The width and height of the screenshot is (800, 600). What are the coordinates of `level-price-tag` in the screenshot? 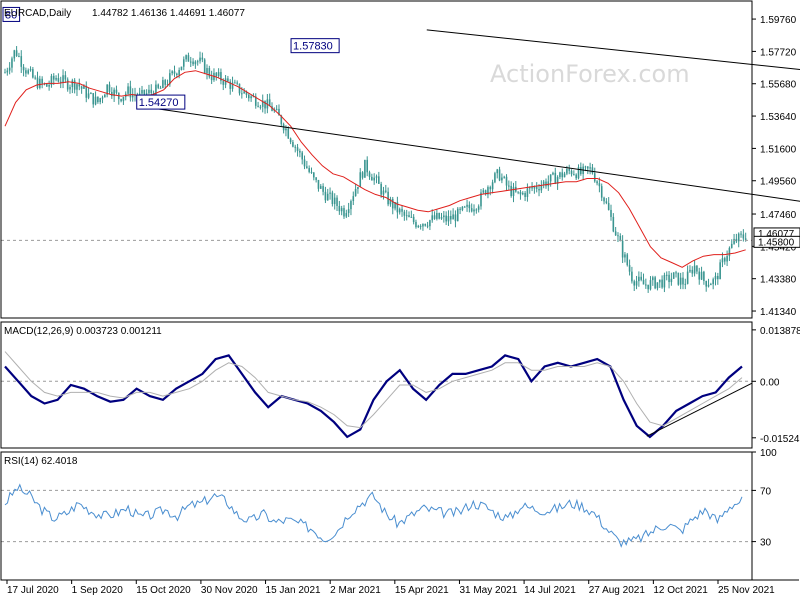 It's located at (776, 241).